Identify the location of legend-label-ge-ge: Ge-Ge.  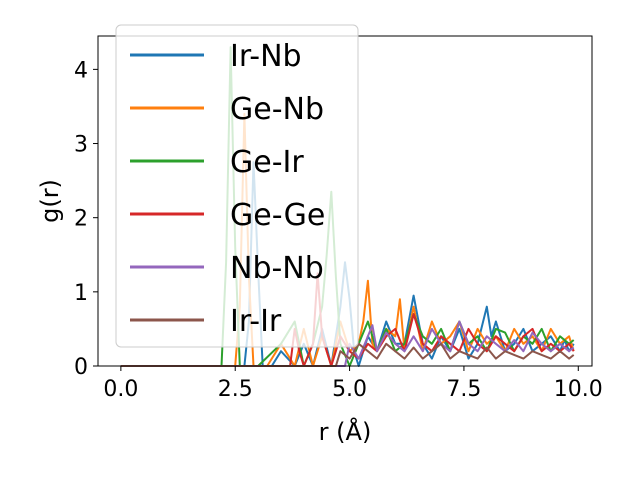
(277, 215).